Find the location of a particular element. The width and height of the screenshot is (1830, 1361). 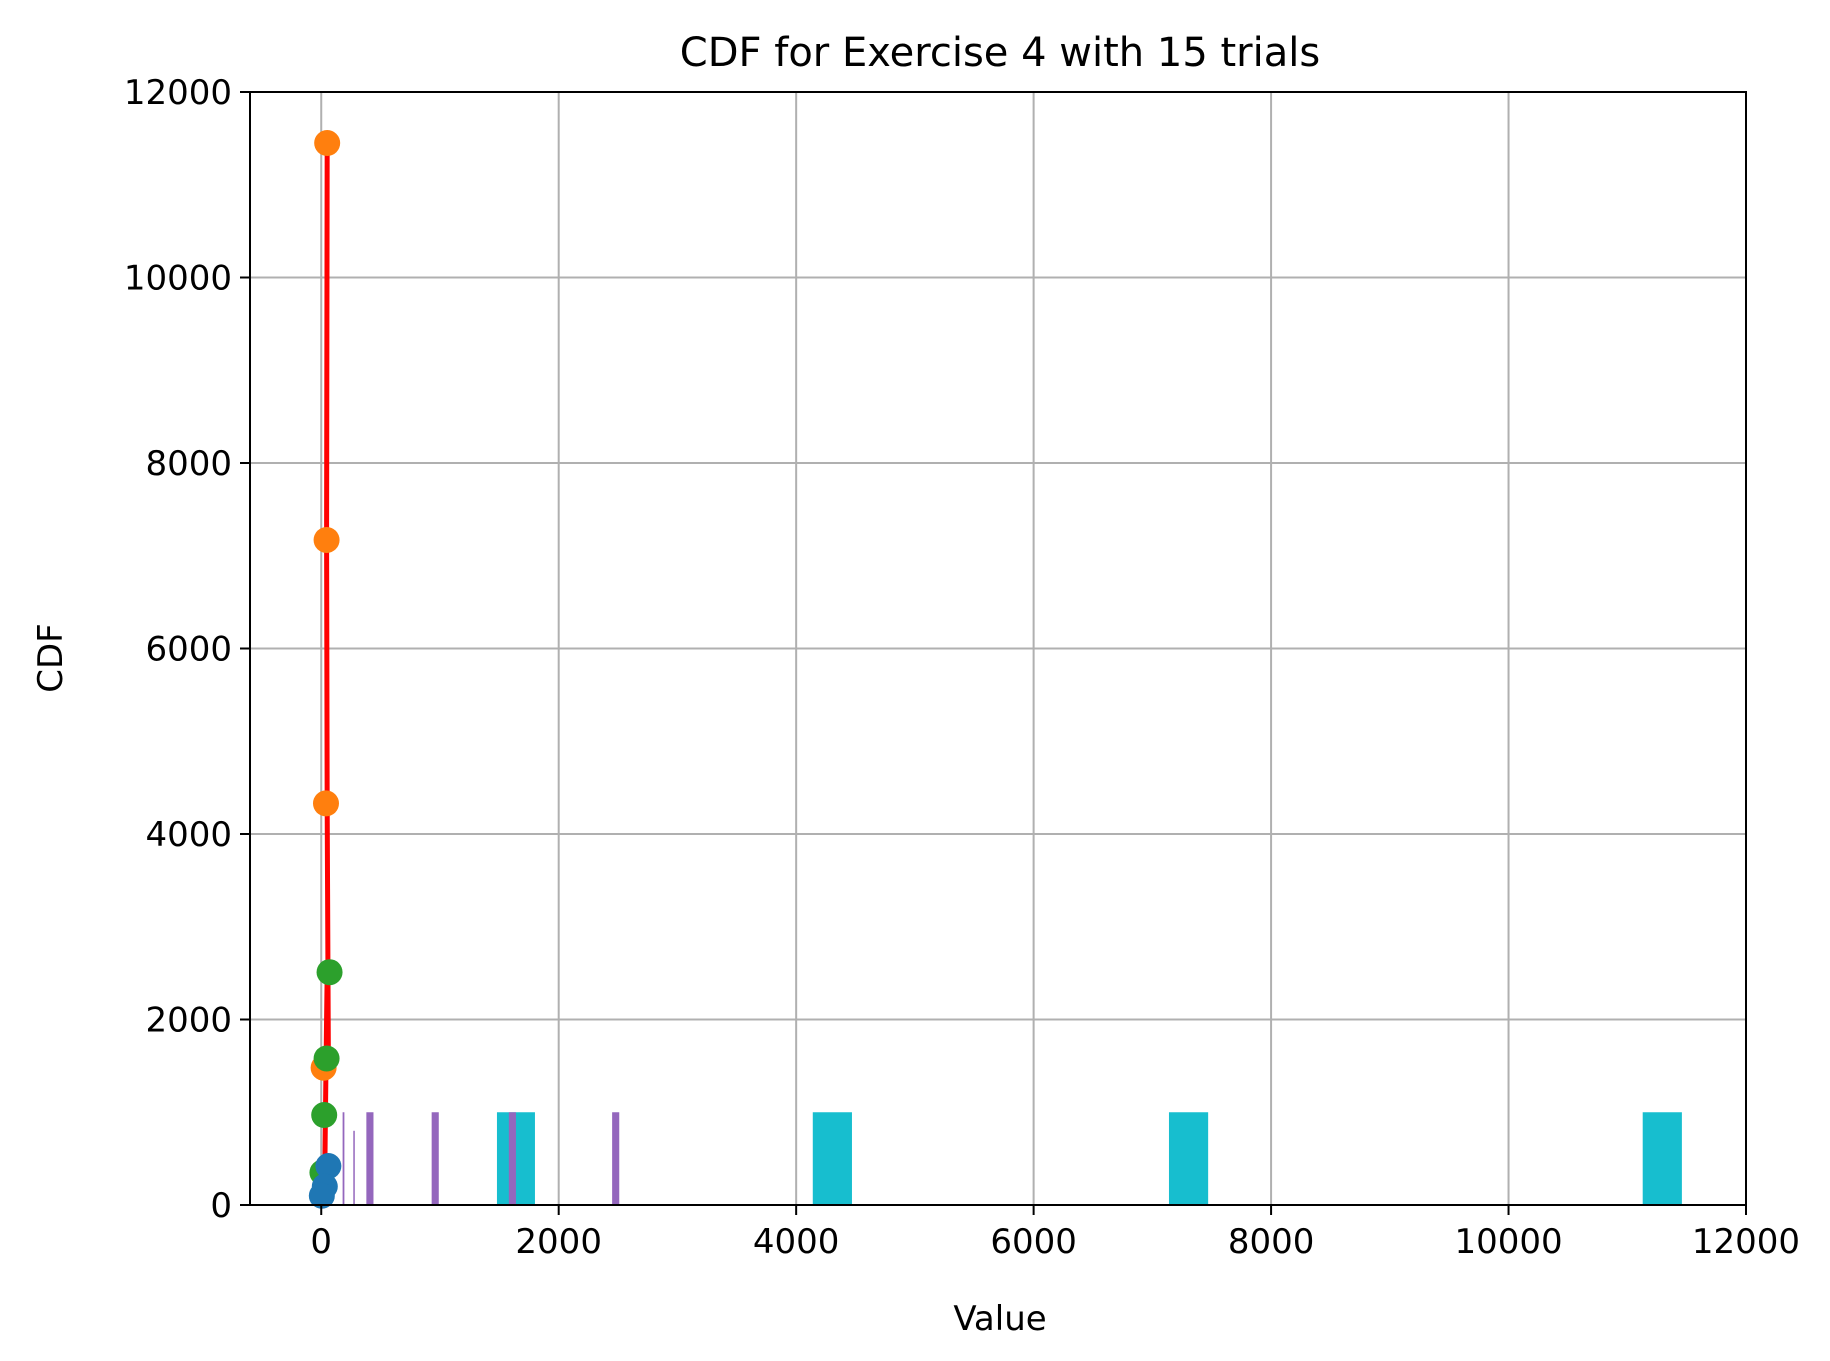

y-tick-label: 6000 is located at coordinates (188, 650).